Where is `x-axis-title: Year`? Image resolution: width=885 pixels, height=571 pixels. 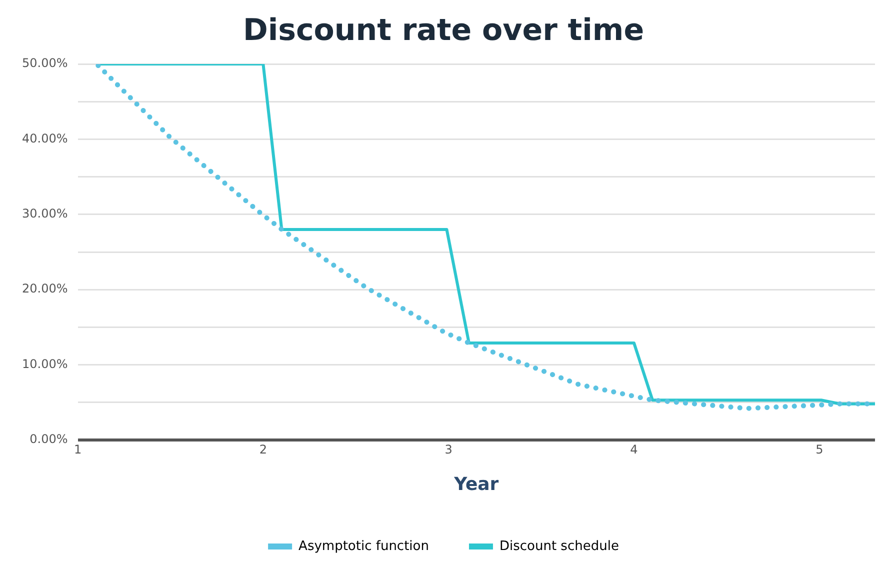 x-axis-title: Year is located at coordinates (476, 484).